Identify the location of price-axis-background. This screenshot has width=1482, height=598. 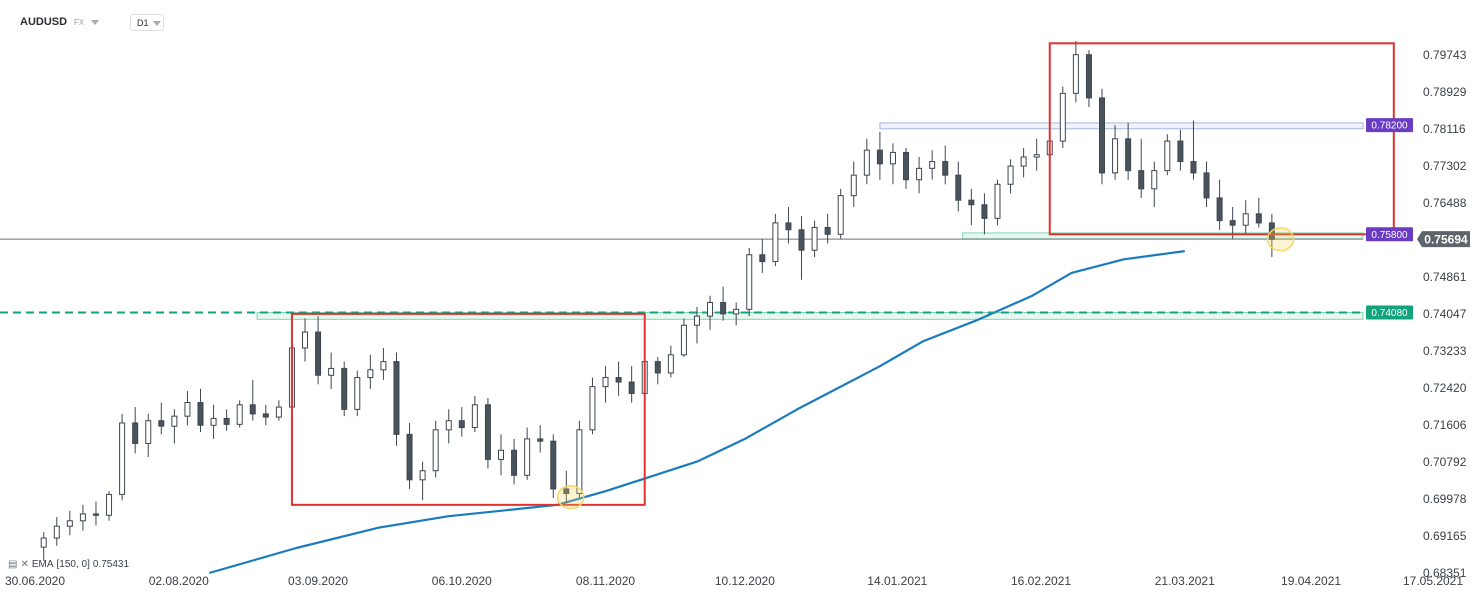
(1422, 299).